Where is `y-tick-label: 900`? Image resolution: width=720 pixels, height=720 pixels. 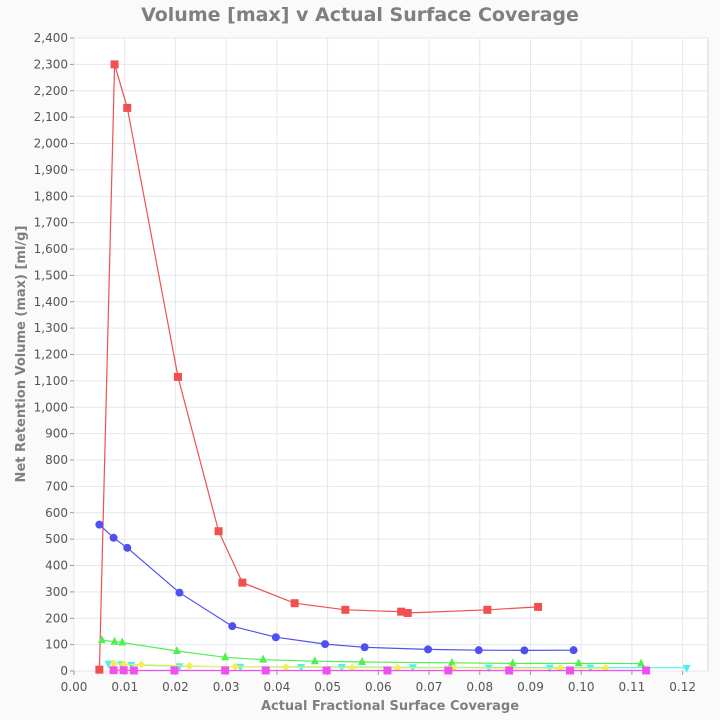
y-tick-label: 900 is located at coordinates (56, 434).